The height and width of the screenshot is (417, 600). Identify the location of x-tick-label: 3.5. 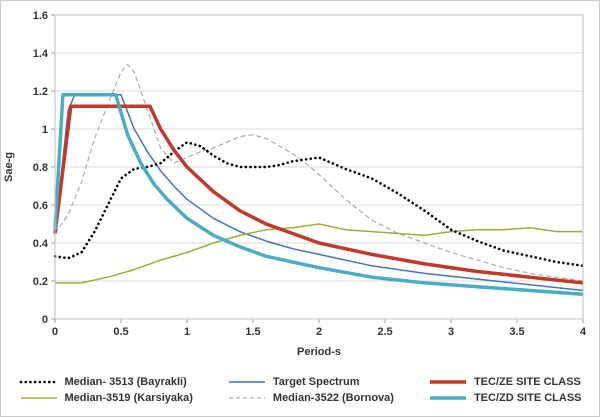
(516, 332).